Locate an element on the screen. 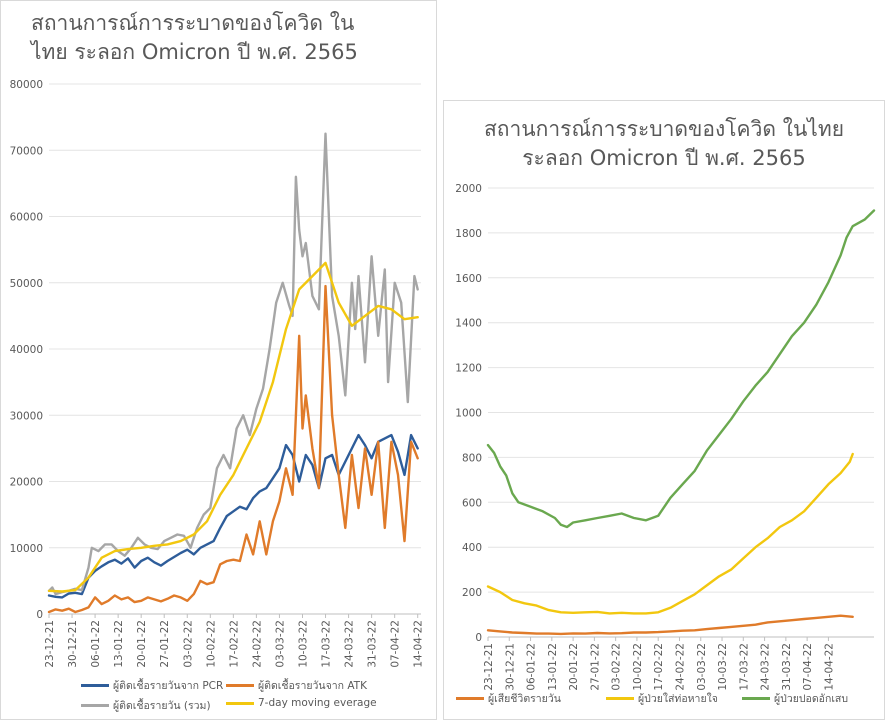  y-tick-label: 1600 is located at coordinates (468, 279).